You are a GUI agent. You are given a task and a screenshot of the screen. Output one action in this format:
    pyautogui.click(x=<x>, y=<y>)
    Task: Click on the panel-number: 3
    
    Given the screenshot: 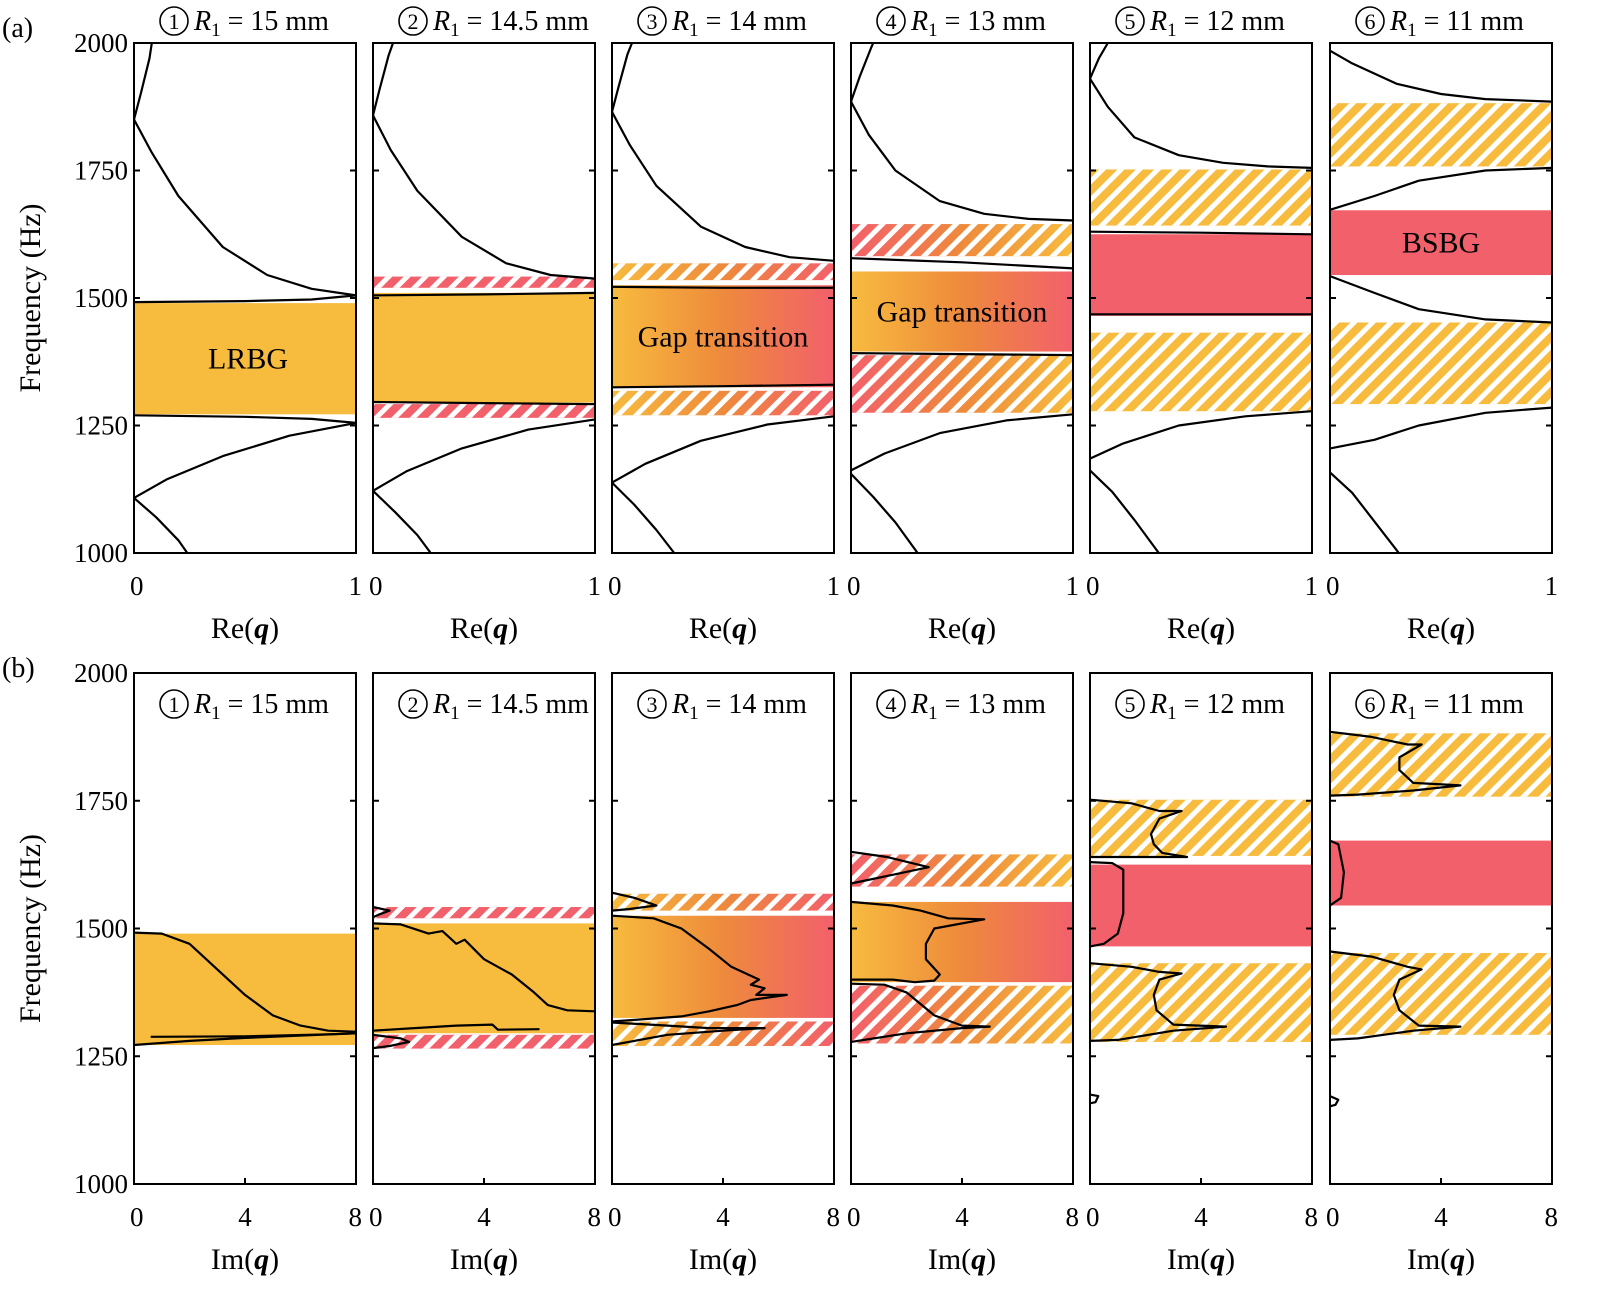 What is the action you would take?
    pyautogui.click(x=652, y=704)
    